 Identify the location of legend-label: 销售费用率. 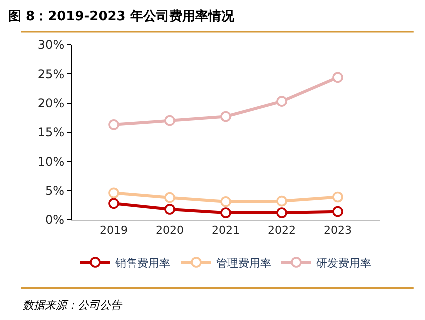
(142, 263).